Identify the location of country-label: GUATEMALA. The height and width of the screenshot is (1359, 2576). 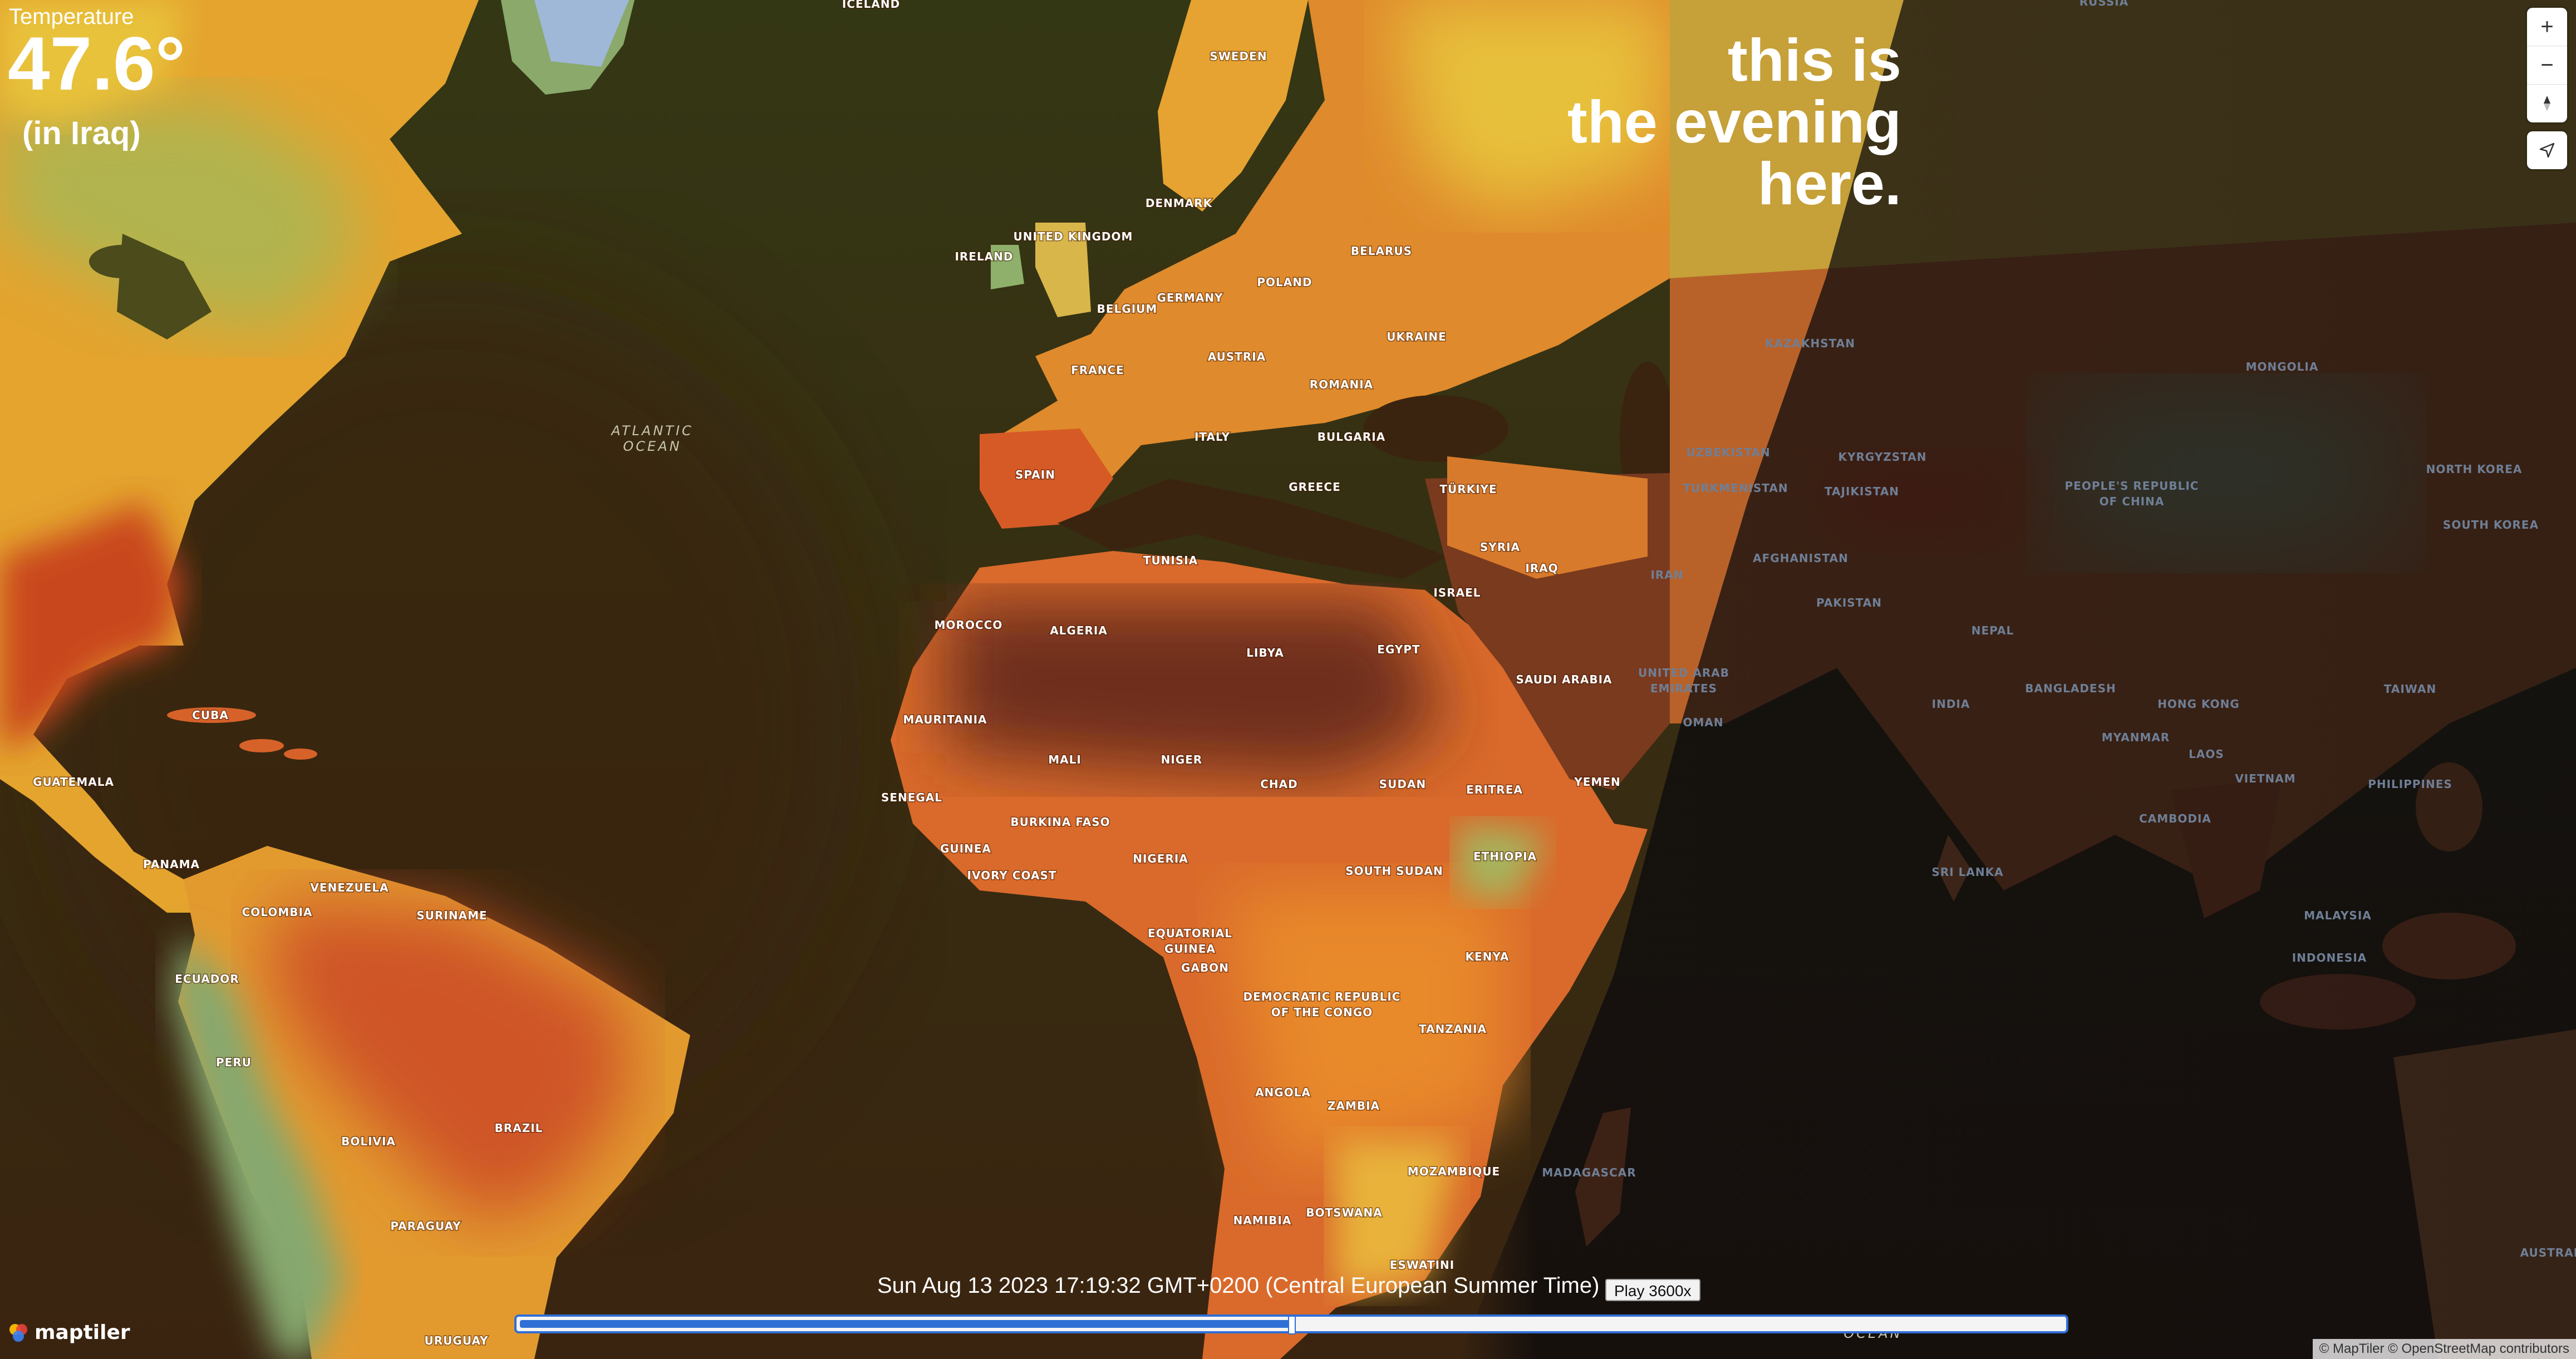
(73, 782).